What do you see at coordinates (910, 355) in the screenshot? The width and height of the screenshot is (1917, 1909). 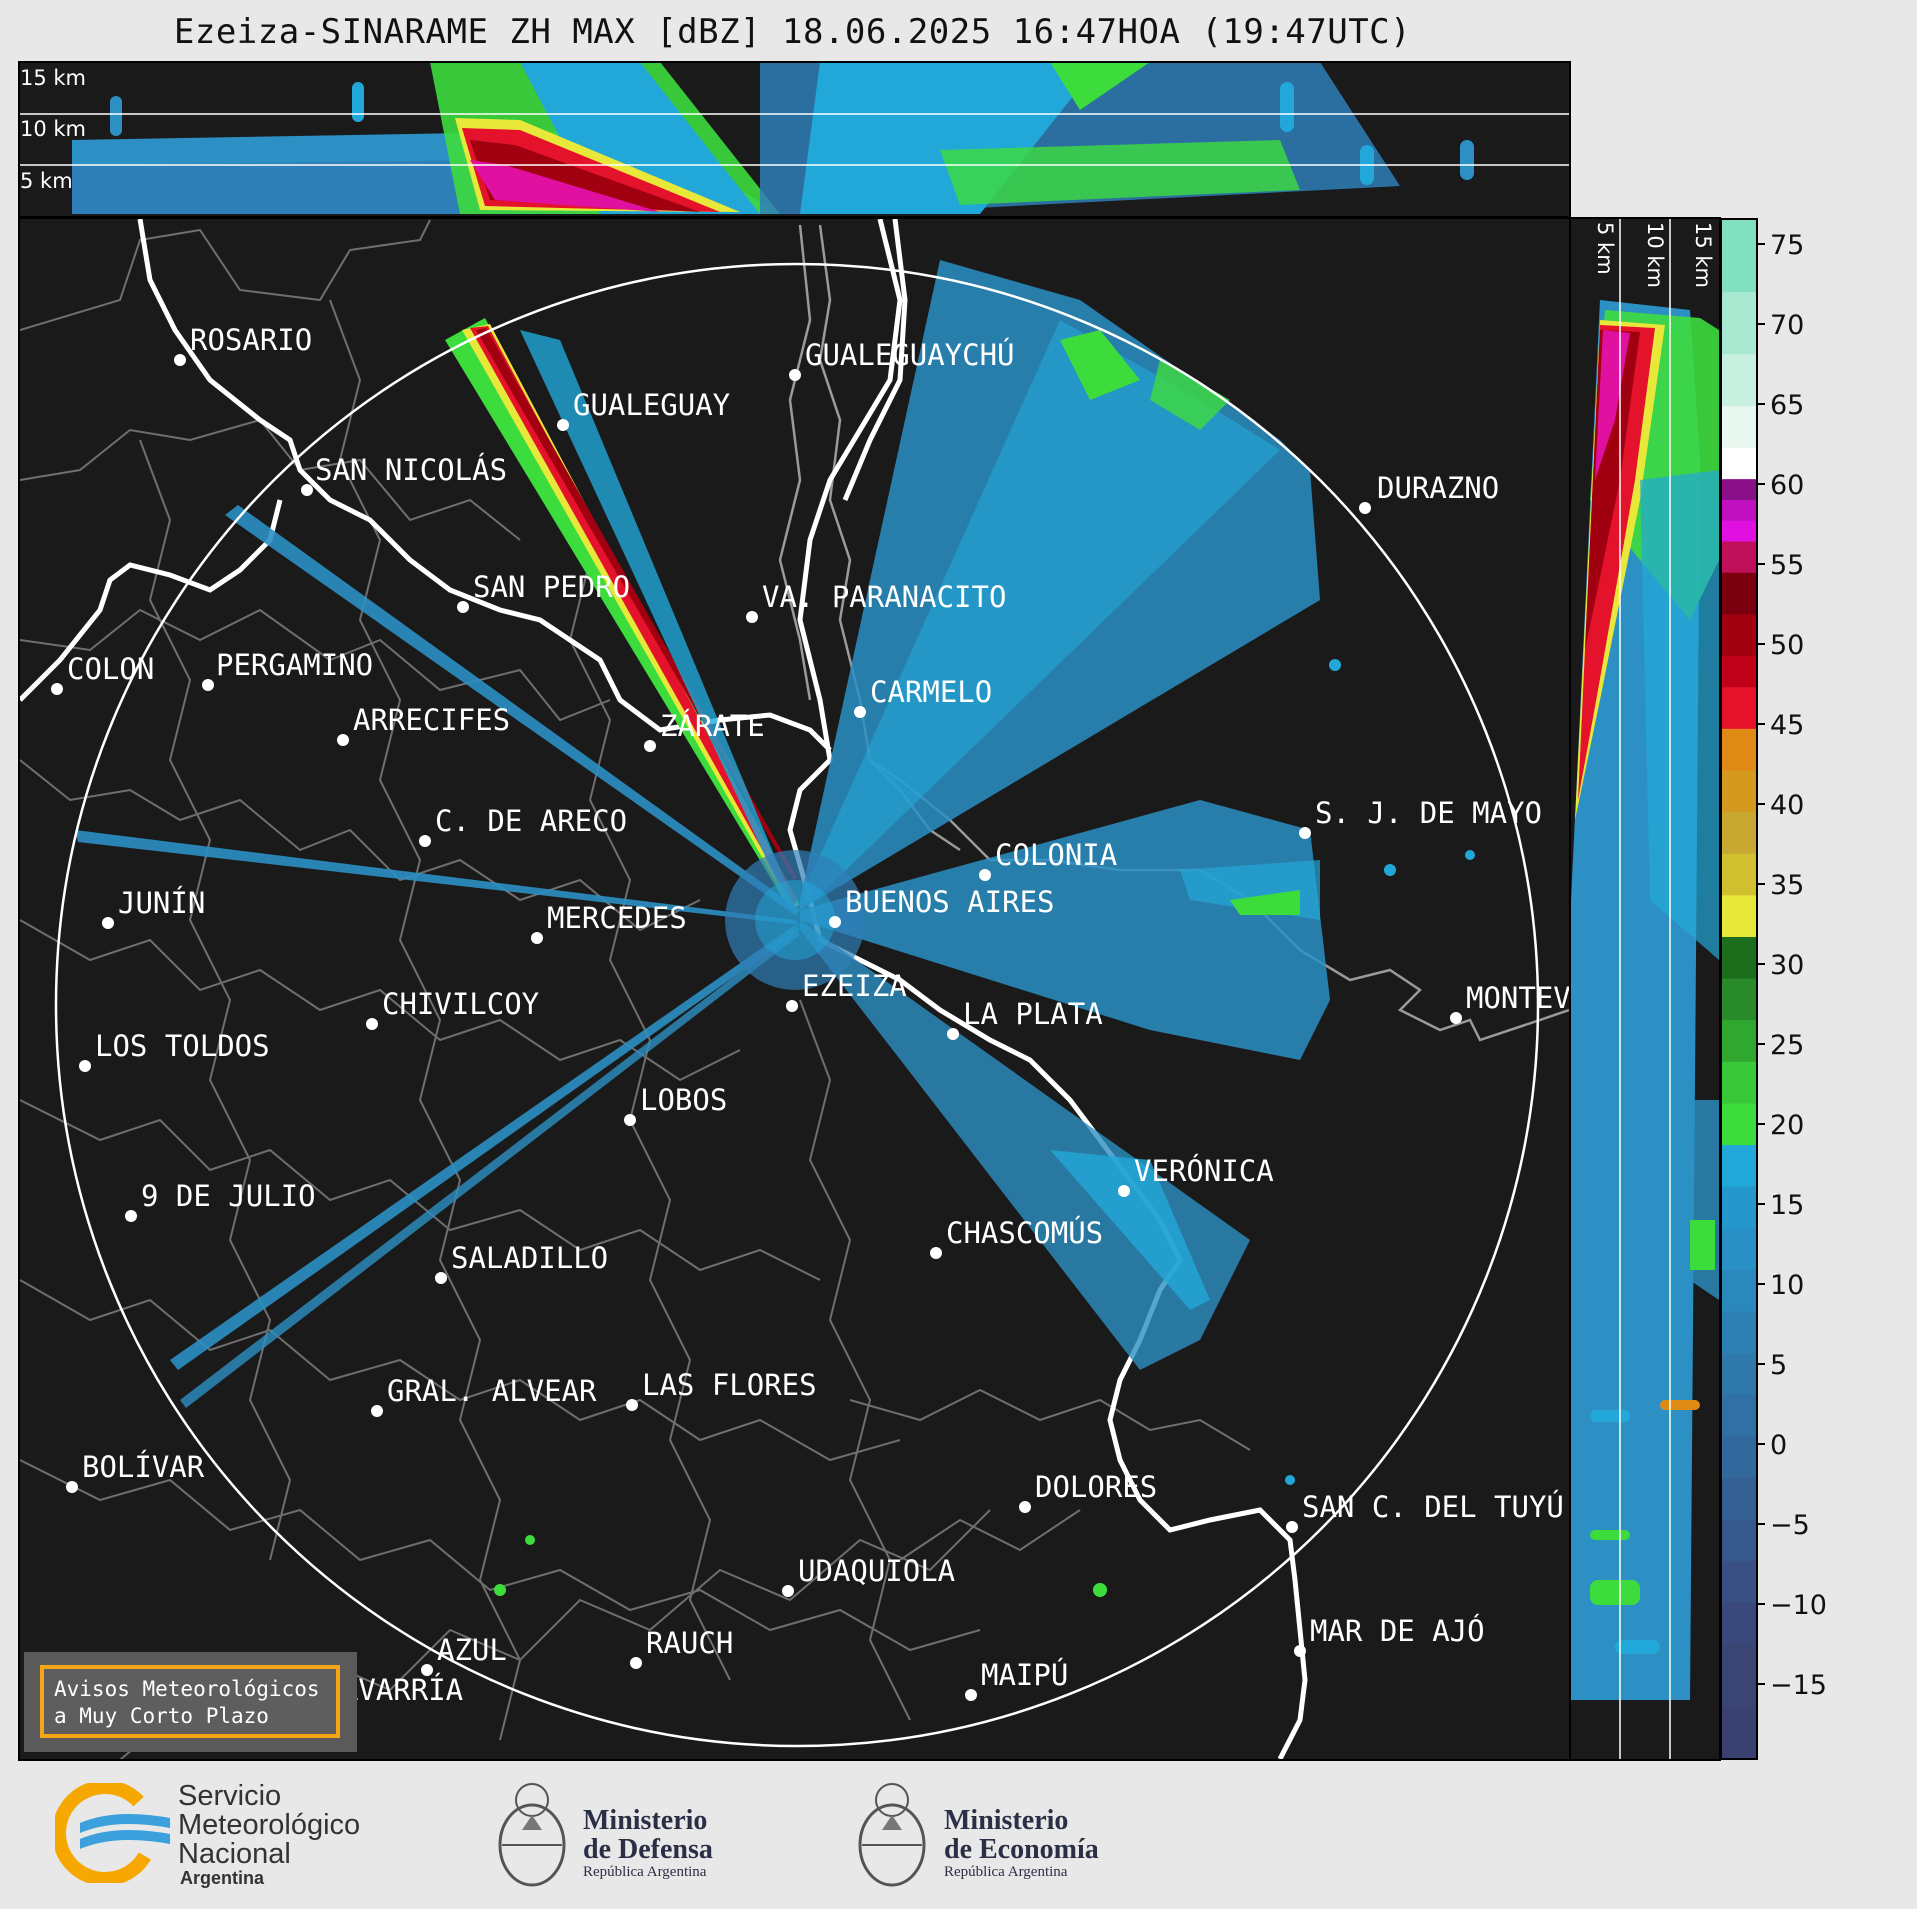 I see `city-label: GUALEGUAYCHÚ` at bounding box center [910, 355].